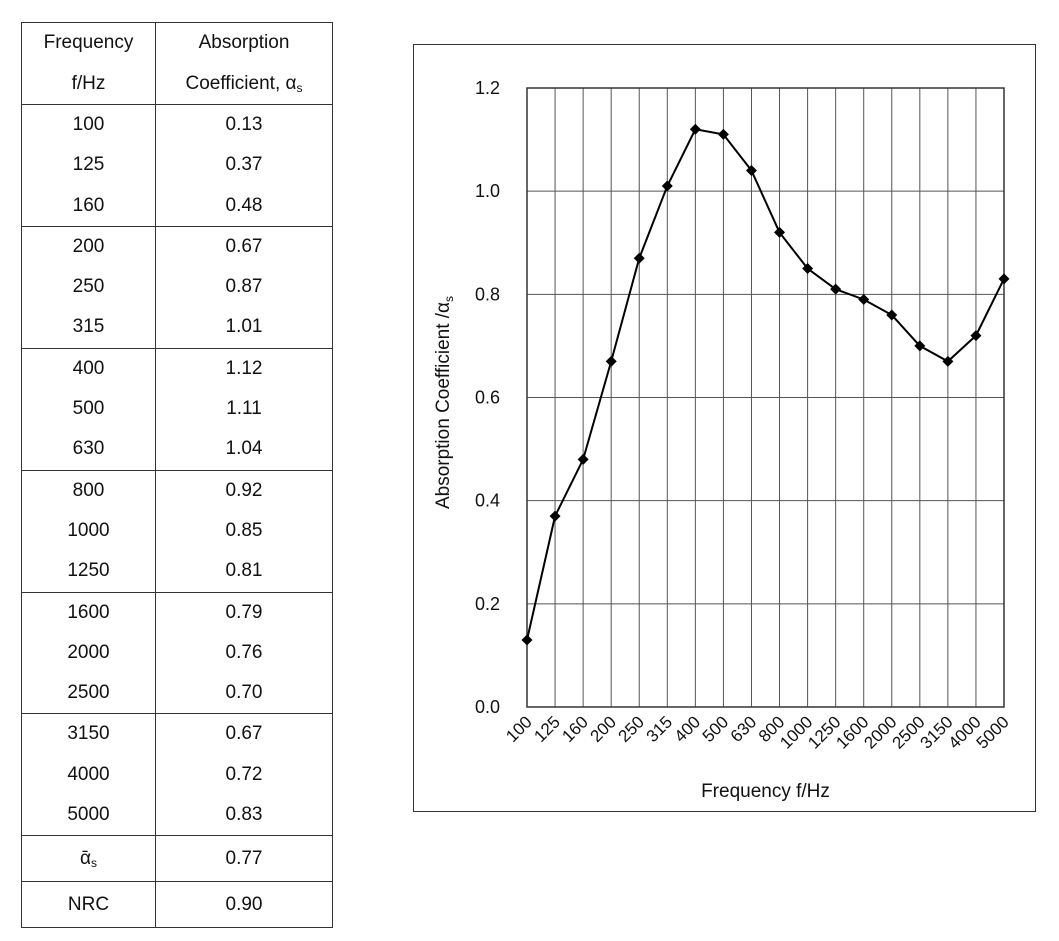 The image size is (1059, 941). What do you see at coordinates (244, 490) in the screenshot?
I see `coefficient-value: 0.92` at bounding box center [244, 490].